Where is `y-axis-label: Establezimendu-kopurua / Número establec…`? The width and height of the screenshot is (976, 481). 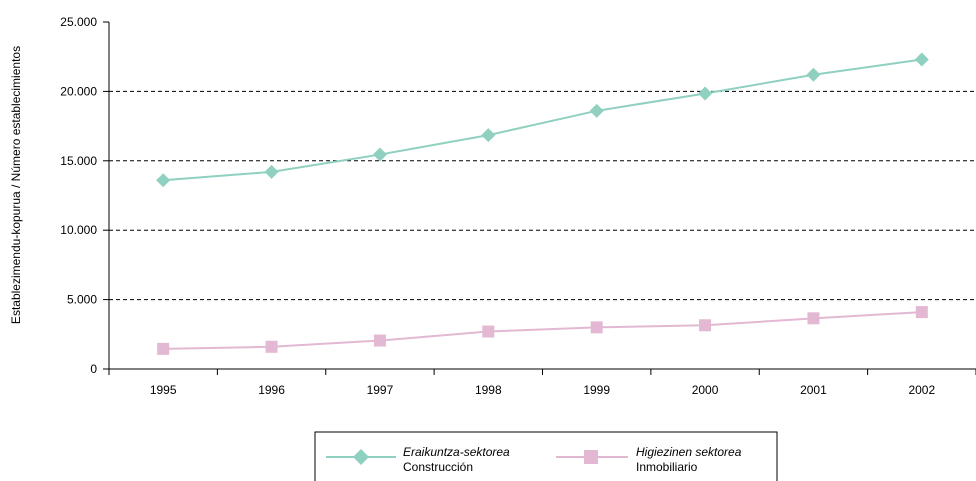 y-axis-label: Establezimendu-kopurua / Número establec… is located at coordinates (16, 185).